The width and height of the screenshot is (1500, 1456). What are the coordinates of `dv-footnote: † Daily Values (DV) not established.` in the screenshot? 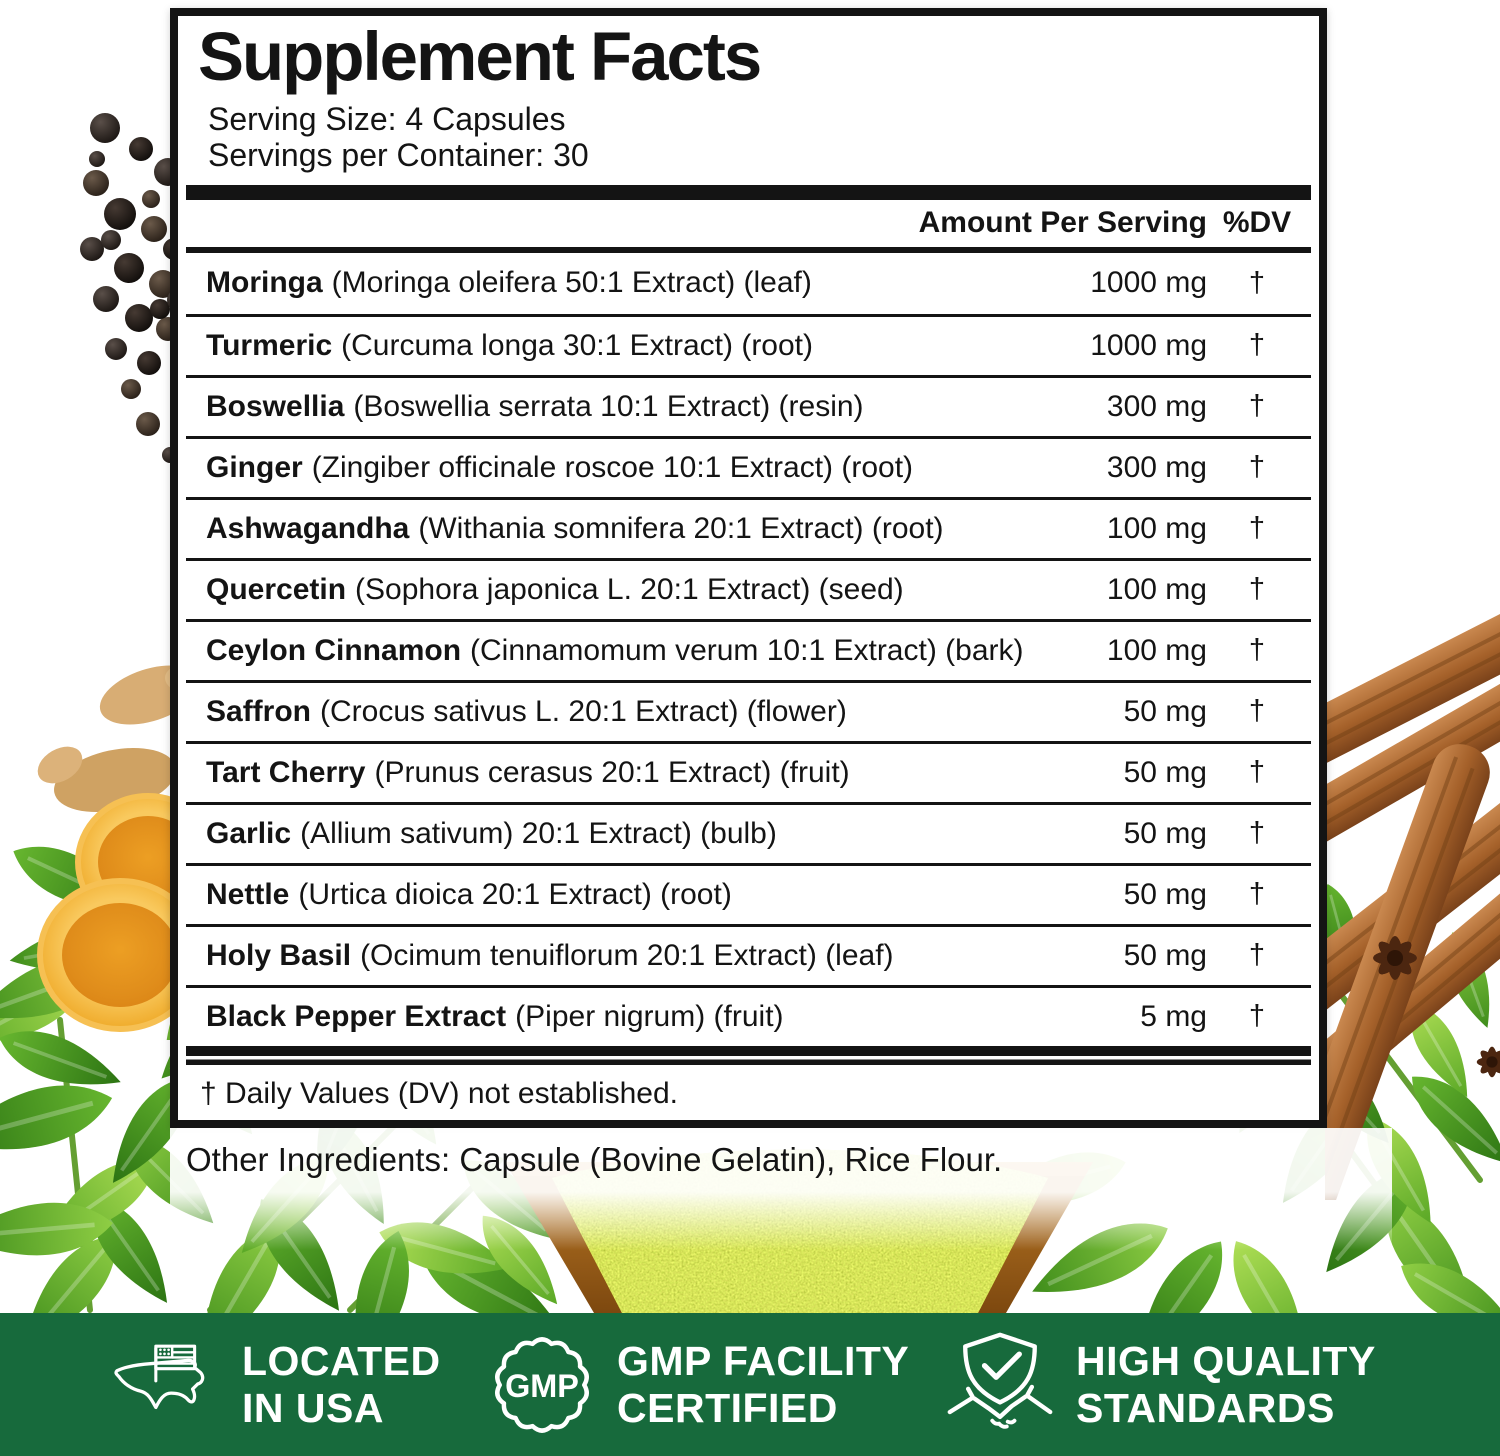 It's located at (439, 1093).